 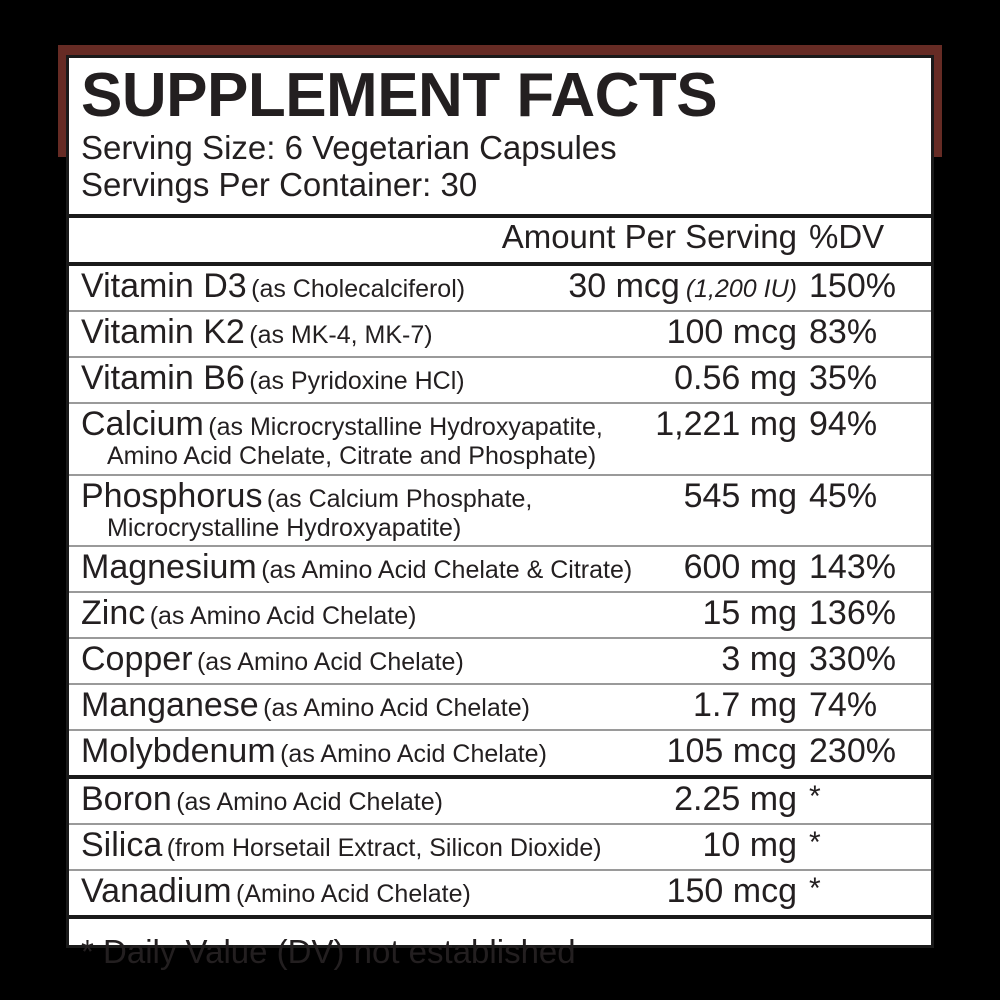 I want to click on ingredient-daily-value: 45%, so click(x=843, y=495).